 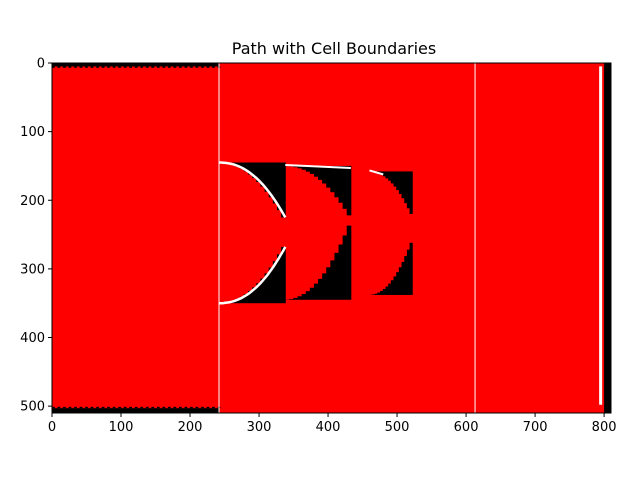 I want to click on path-curve-bottom, so click(x=253, y=275).